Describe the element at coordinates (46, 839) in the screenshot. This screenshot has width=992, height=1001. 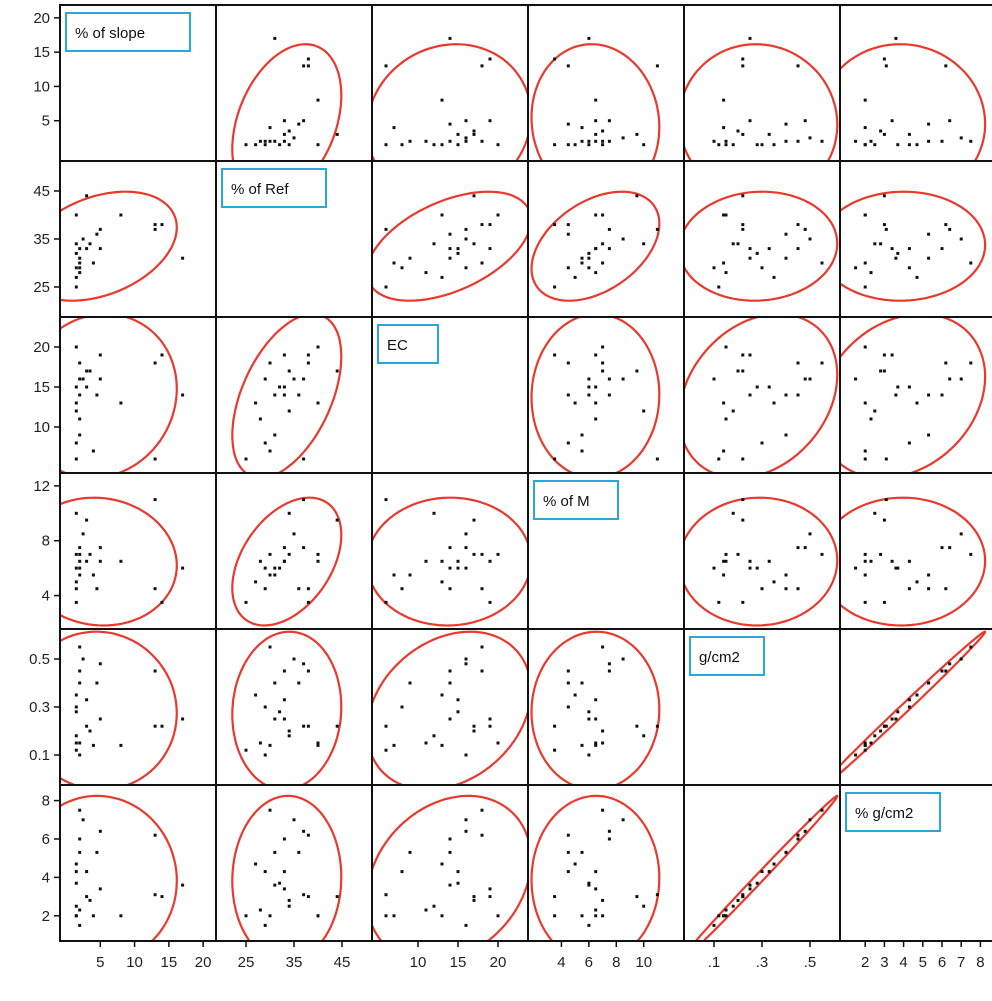
I see `y-tick-label: 6` at that location.